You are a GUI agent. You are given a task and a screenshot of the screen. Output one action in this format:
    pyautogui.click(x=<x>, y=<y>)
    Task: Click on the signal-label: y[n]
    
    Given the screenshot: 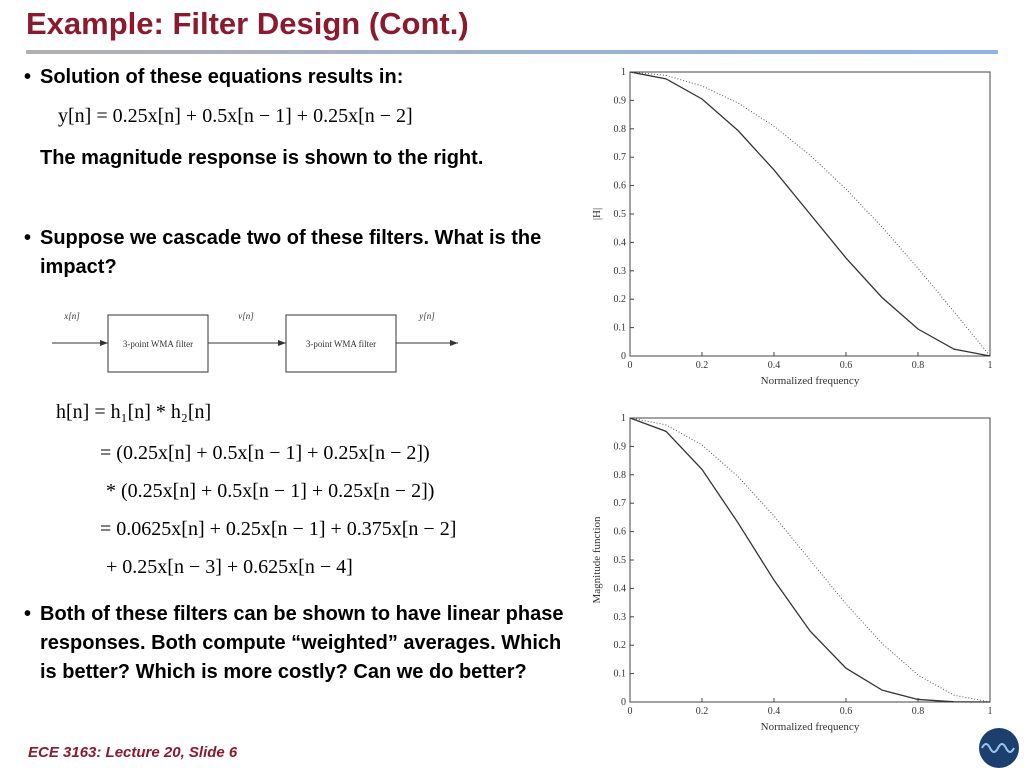 What is the action you would take?
    pyautogui.click(x=426, y=316)
    